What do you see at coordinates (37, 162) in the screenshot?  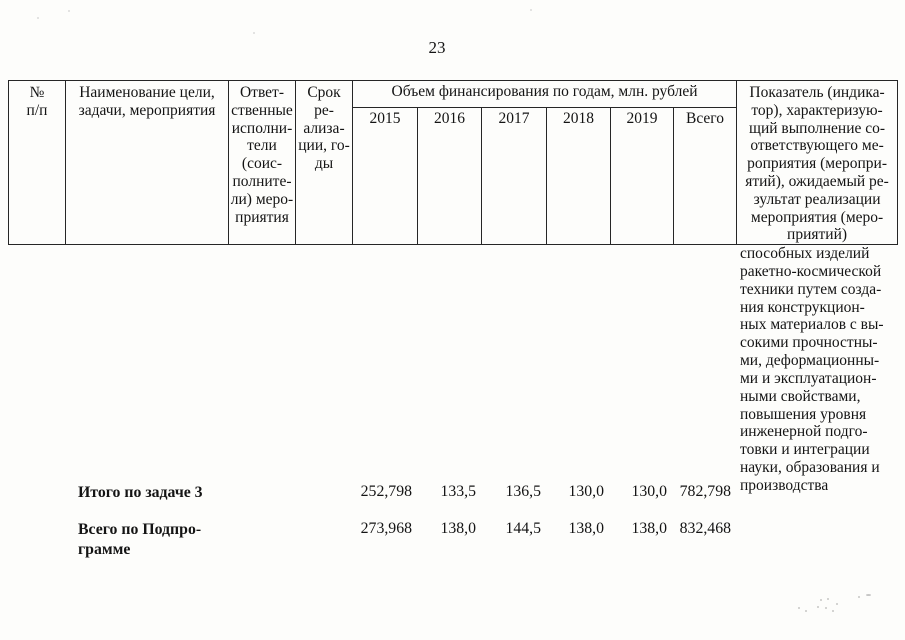 I see `col-header-number: № п/п` at bounding box center [37, 162].